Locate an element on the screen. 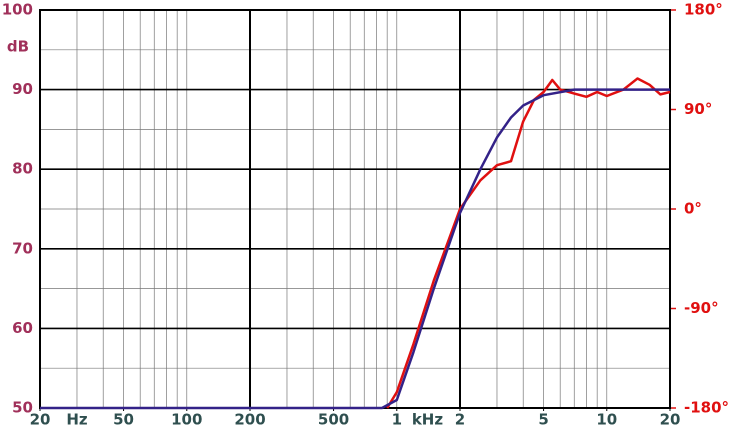 The height and width of the screenshot is (429, 730). x-tick-label: 500 is located at coordinates (333, 420).